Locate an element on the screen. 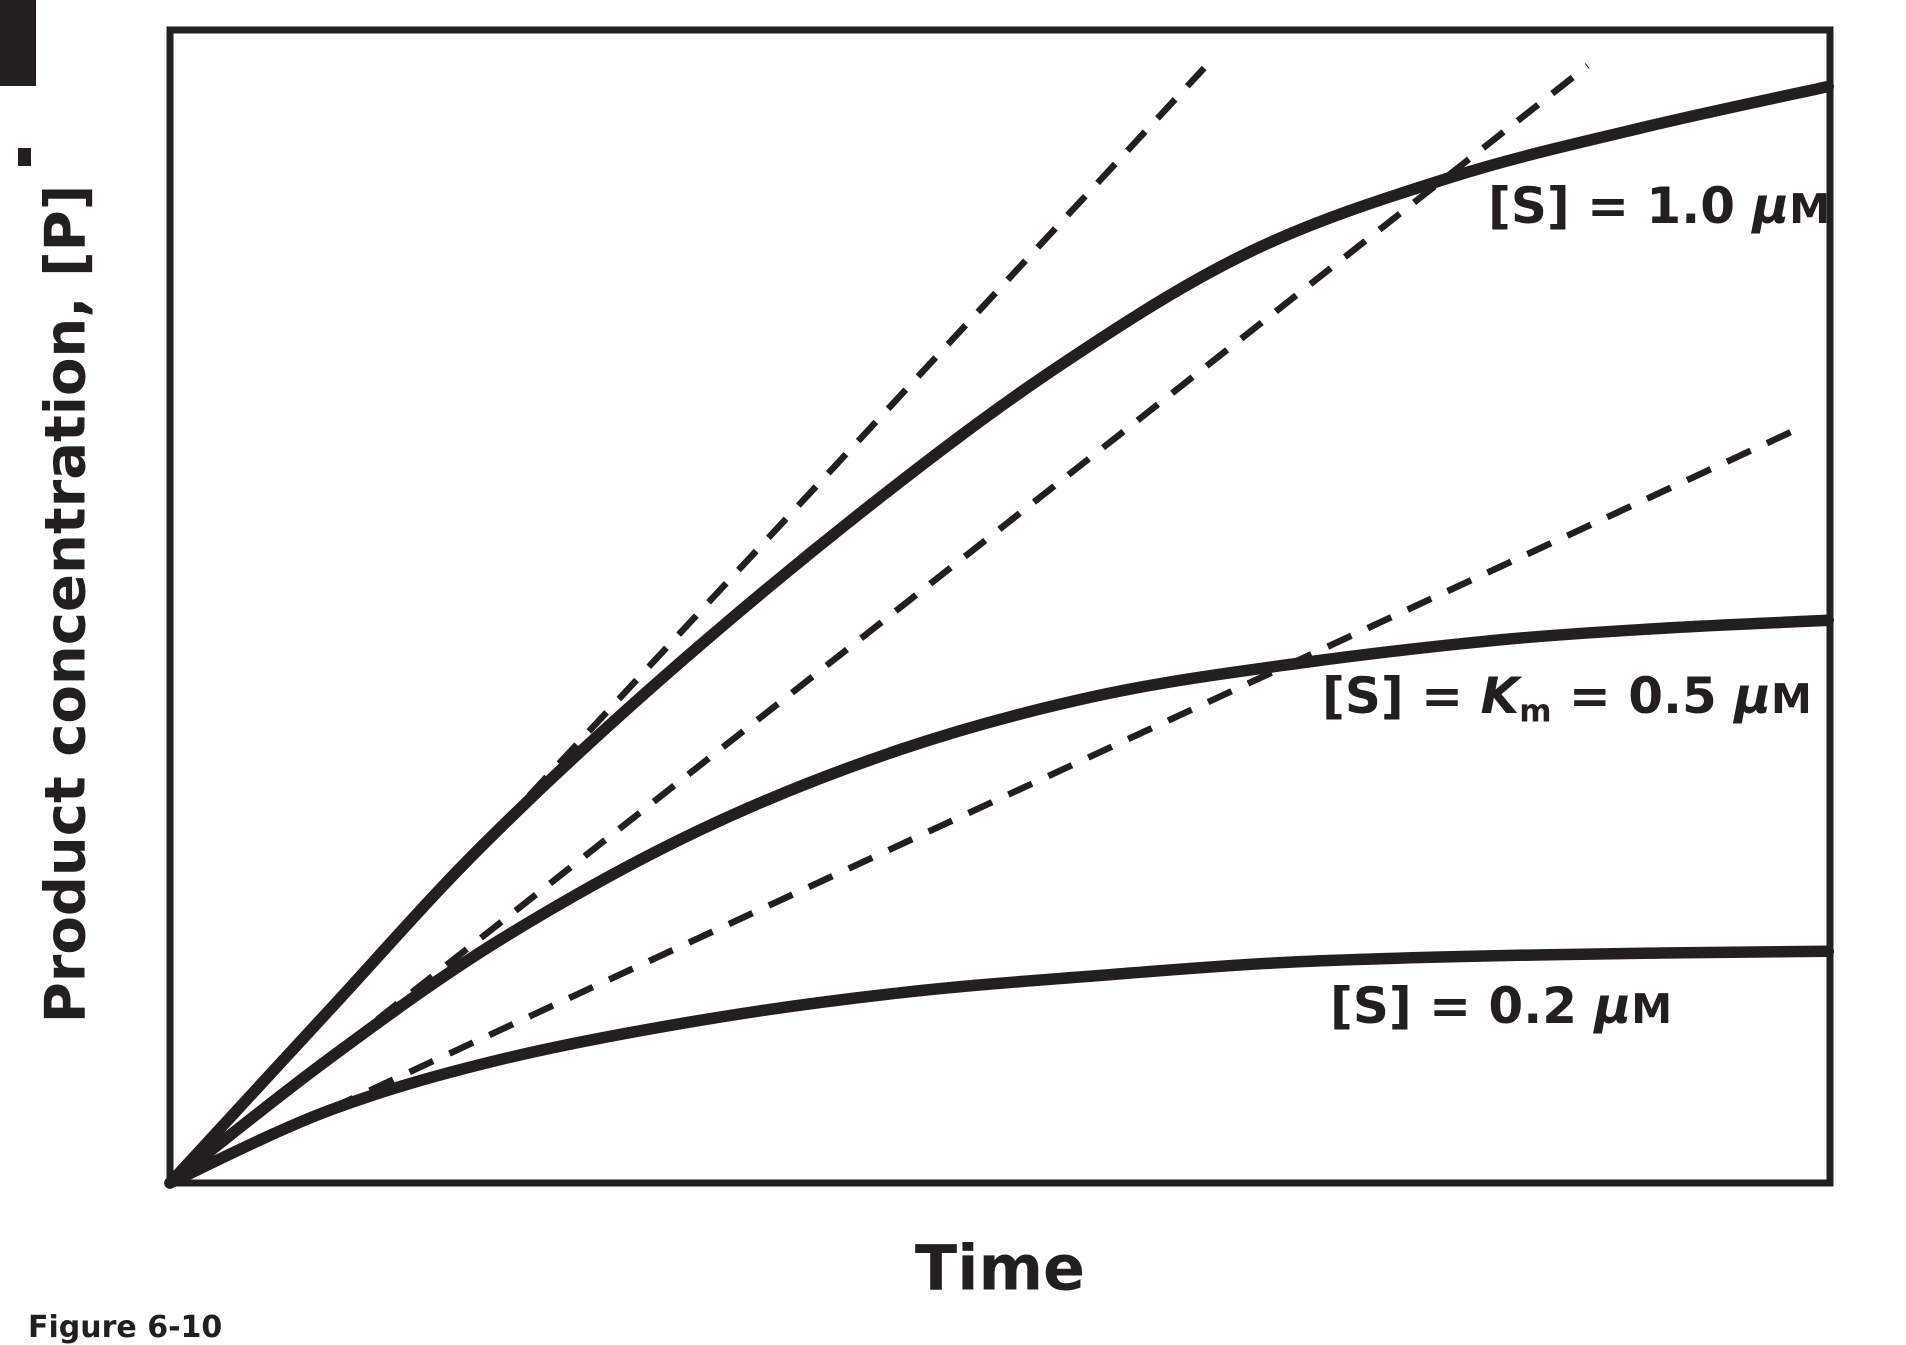  label-curve-1_0: [S] = 1.0 μM is located at coordinates (1660, 206).